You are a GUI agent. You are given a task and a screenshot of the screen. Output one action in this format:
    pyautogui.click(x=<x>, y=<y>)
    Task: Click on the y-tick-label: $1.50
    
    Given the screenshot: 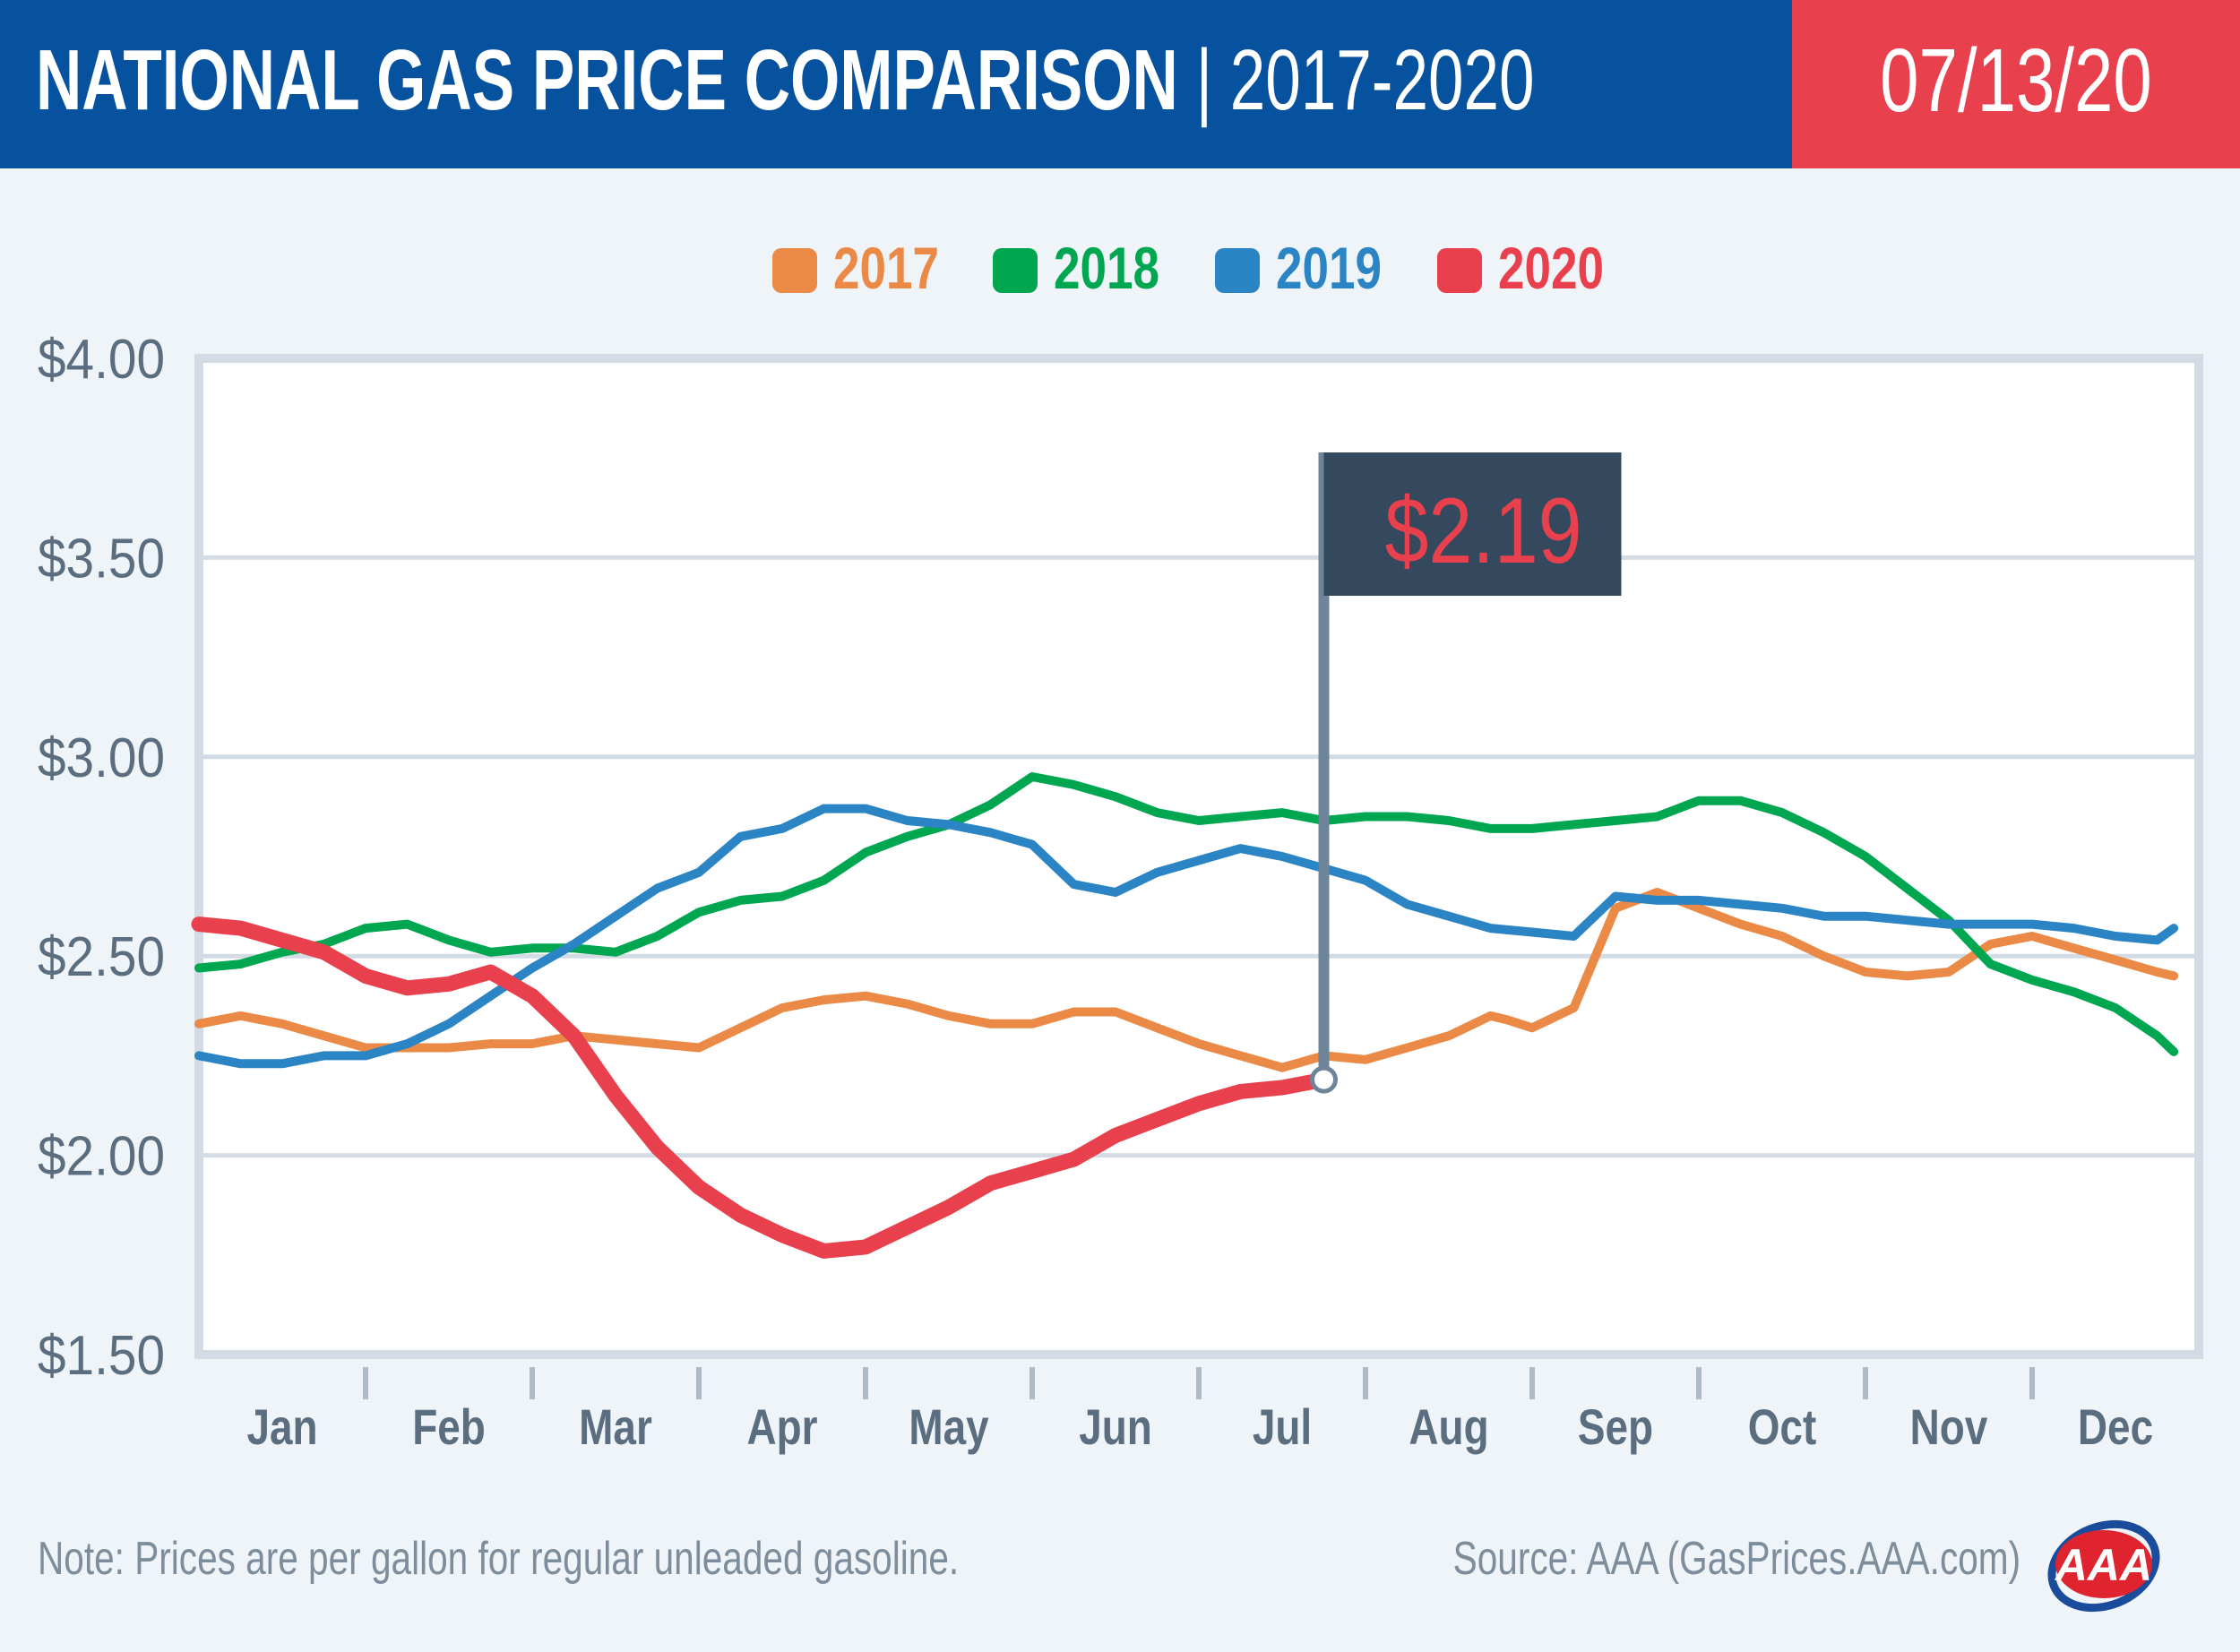 What is the action you would take?
    pyautogui.click(x=101, y=1356)
    